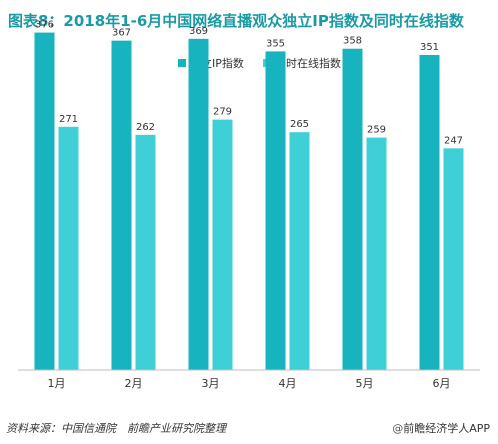 This screenshot has height=444, width=498. I want to click on source-note: 资料来源：中国信通院 前瞻产业研究院整理, so click(116, 428).